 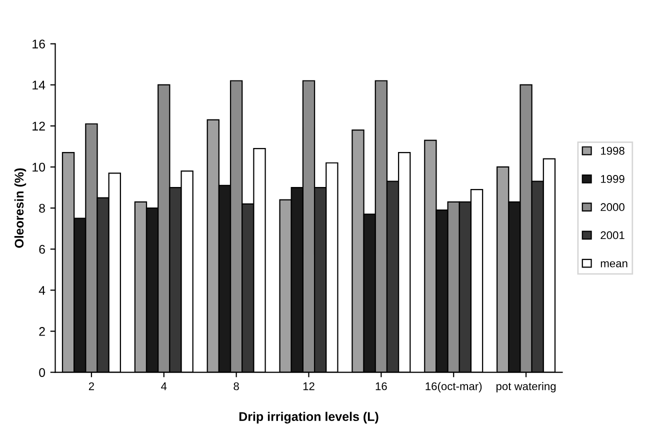 I want to click on y-tick-label: 2, so click(x=42, y=331).